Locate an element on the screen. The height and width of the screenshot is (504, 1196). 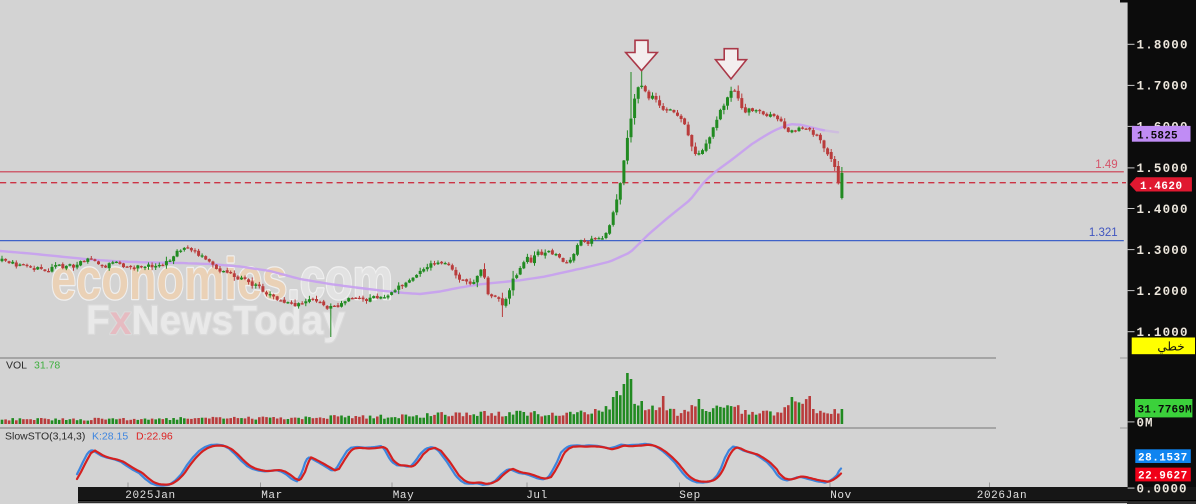
svg-text: 31.78 is located at coordinates (47, 366).